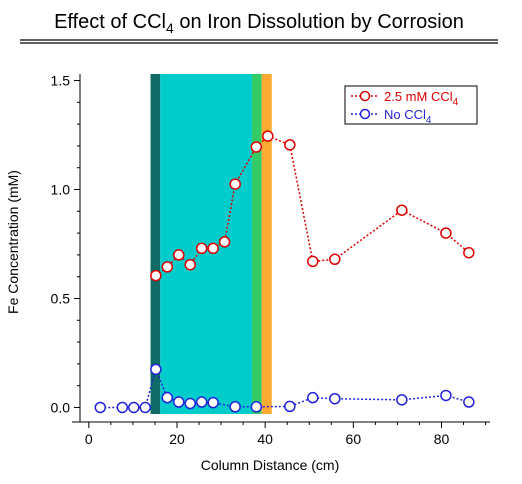  Describe the element at coordinates (408, 116) in the screenshot. I see `legend-label-no-ccl4: No CCl4` at that location.